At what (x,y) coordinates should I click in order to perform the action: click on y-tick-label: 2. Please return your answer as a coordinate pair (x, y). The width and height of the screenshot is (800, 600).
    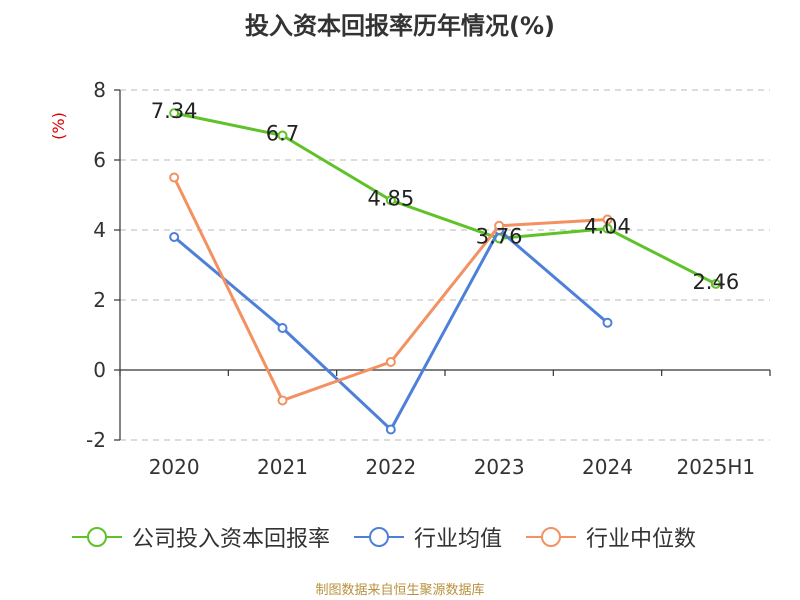
    Looking at the image, I should click on (99, 300).